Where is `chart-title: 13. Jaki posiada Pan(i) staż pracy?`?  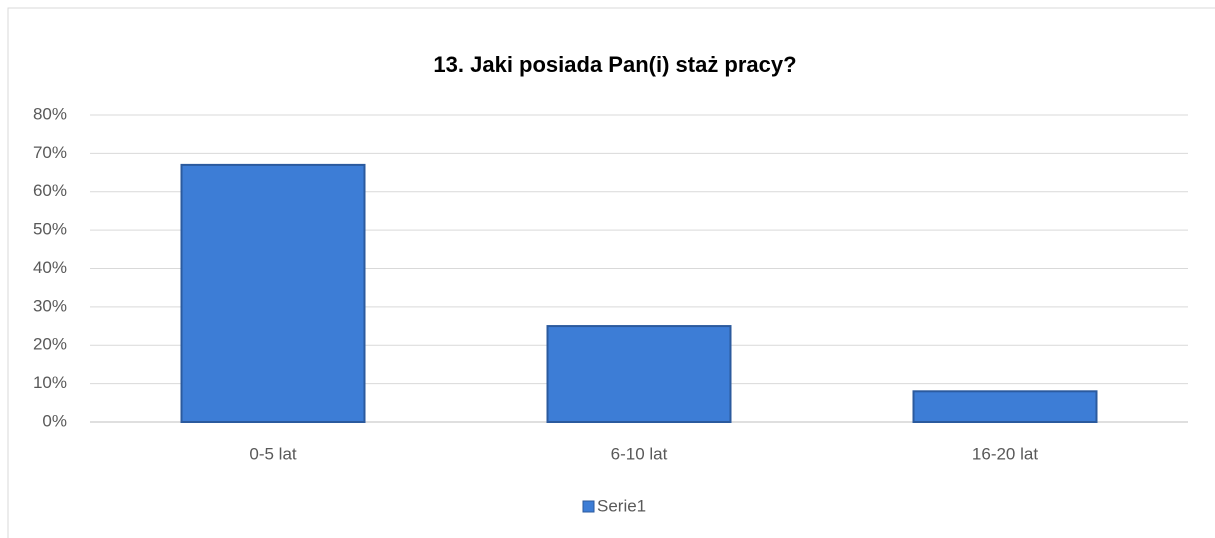 chart-title: 13. Jaki posiada Pan(i) staż pracy? is located at coordinates (614, 64).